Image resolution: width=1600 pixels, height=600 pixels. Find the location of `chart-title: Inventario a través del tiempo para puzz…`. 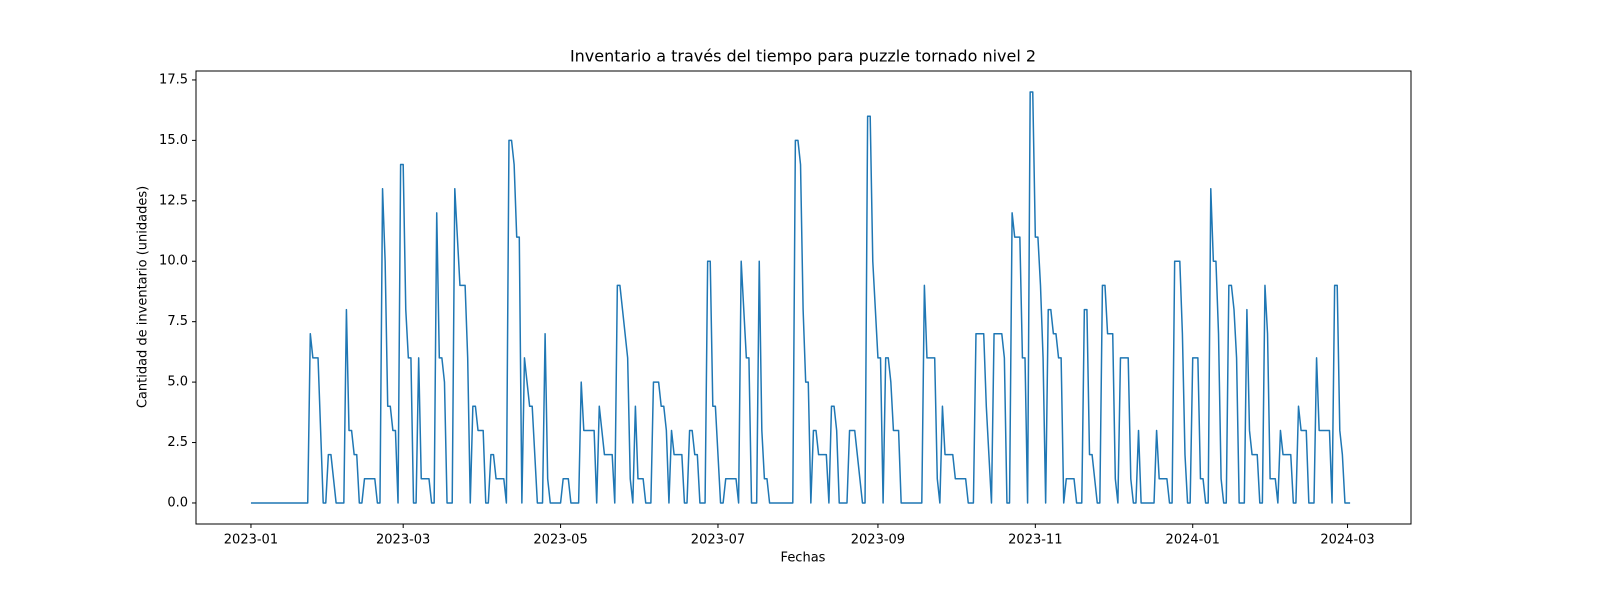

chart-title: Inventario a través del tiempo para puzz… is located at coordinates (803, 56).